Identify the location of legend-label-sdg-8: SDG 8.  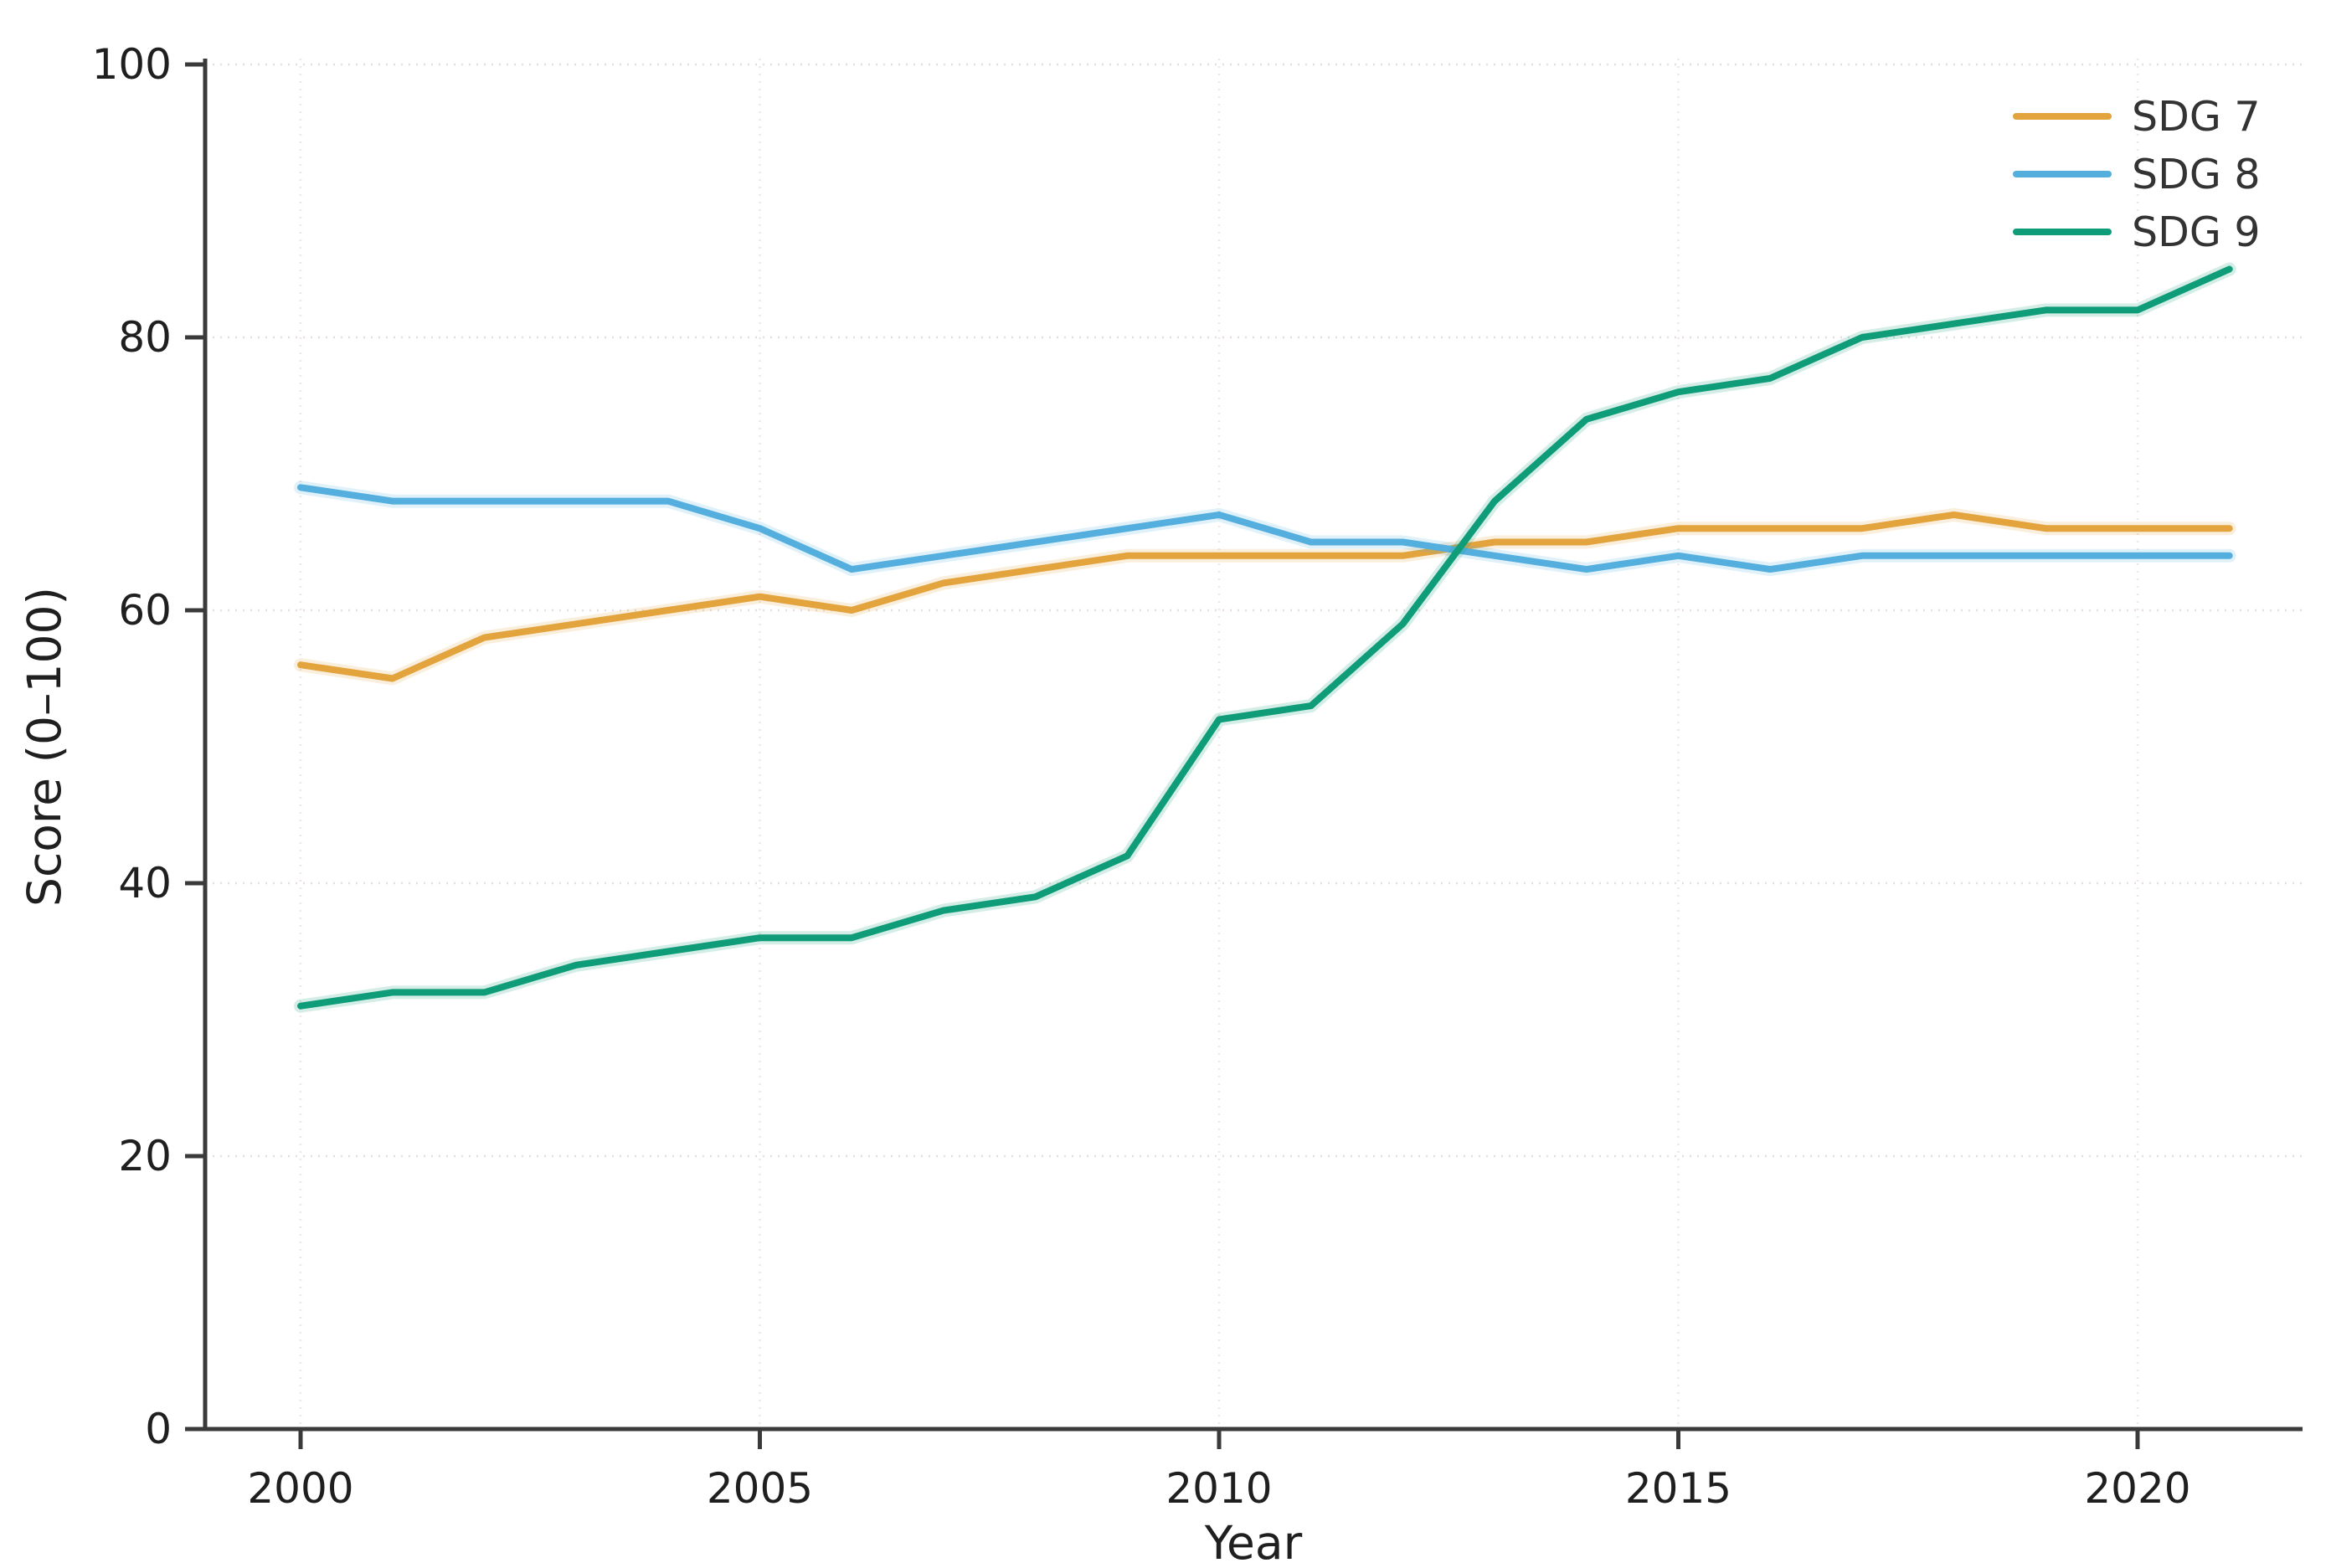
(2196, 174).